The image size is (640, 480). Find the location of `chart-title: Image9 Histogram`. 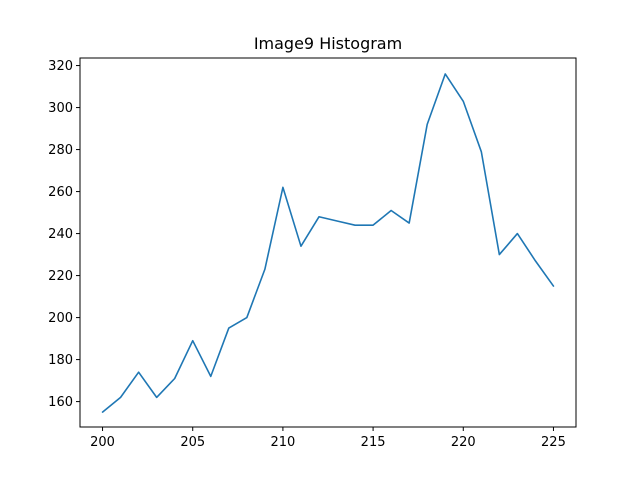

chart-title: Image9 Histogram is located at coordinates (328, 43).